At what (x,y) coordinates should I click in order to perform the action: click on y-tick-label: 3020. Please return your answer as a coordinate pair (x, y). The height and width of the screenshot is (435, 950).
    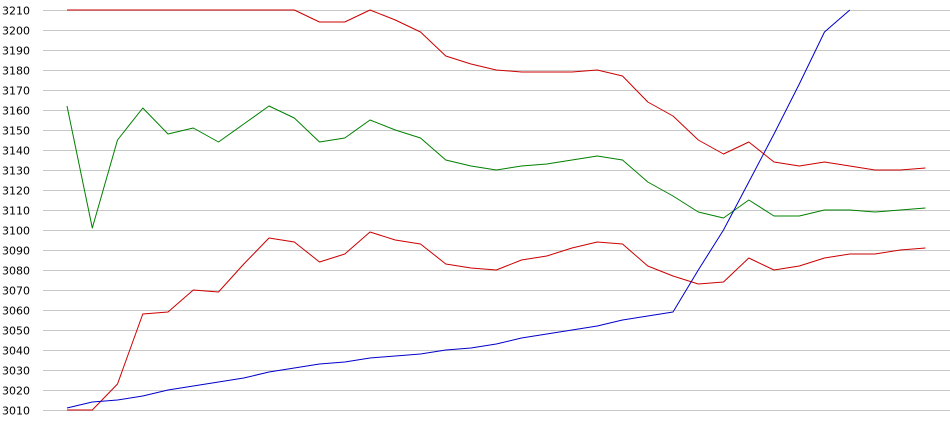
    Looking at the image, I should click on (16, 391).